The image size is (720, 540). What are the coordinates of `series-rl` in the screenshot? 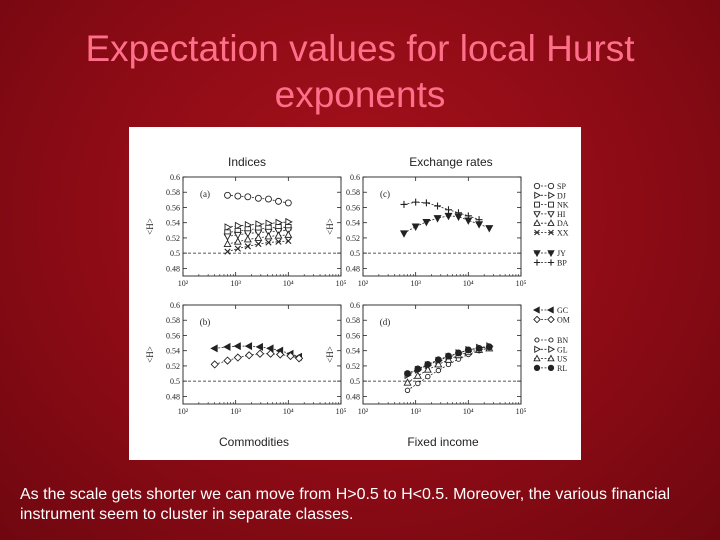 It's located at (448, 360).